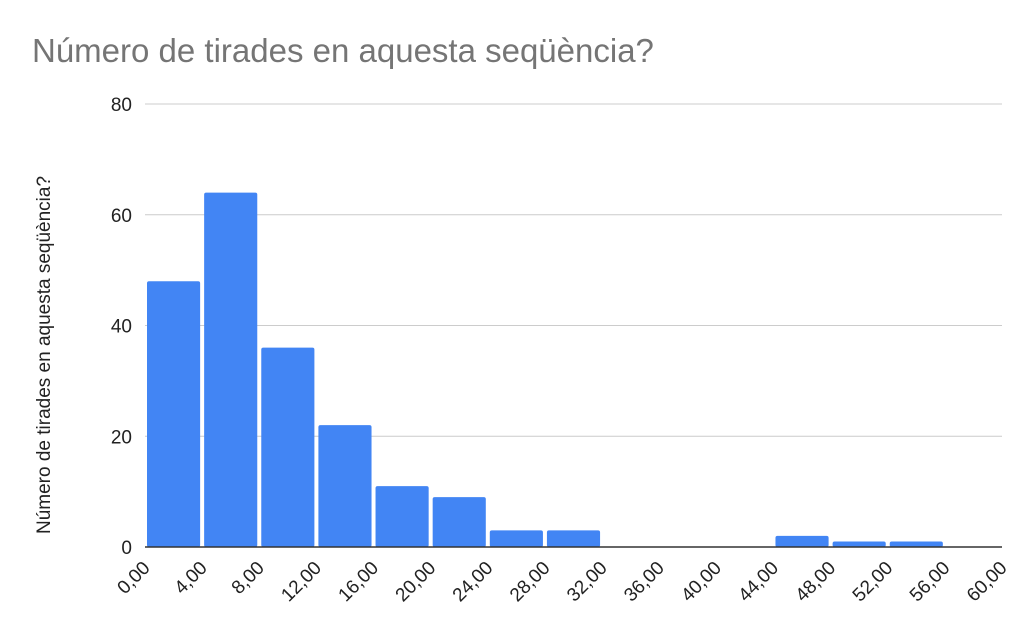 The image size is (1036, 642). I want to click on x-tick-label: 40,00, so click(701, 582).